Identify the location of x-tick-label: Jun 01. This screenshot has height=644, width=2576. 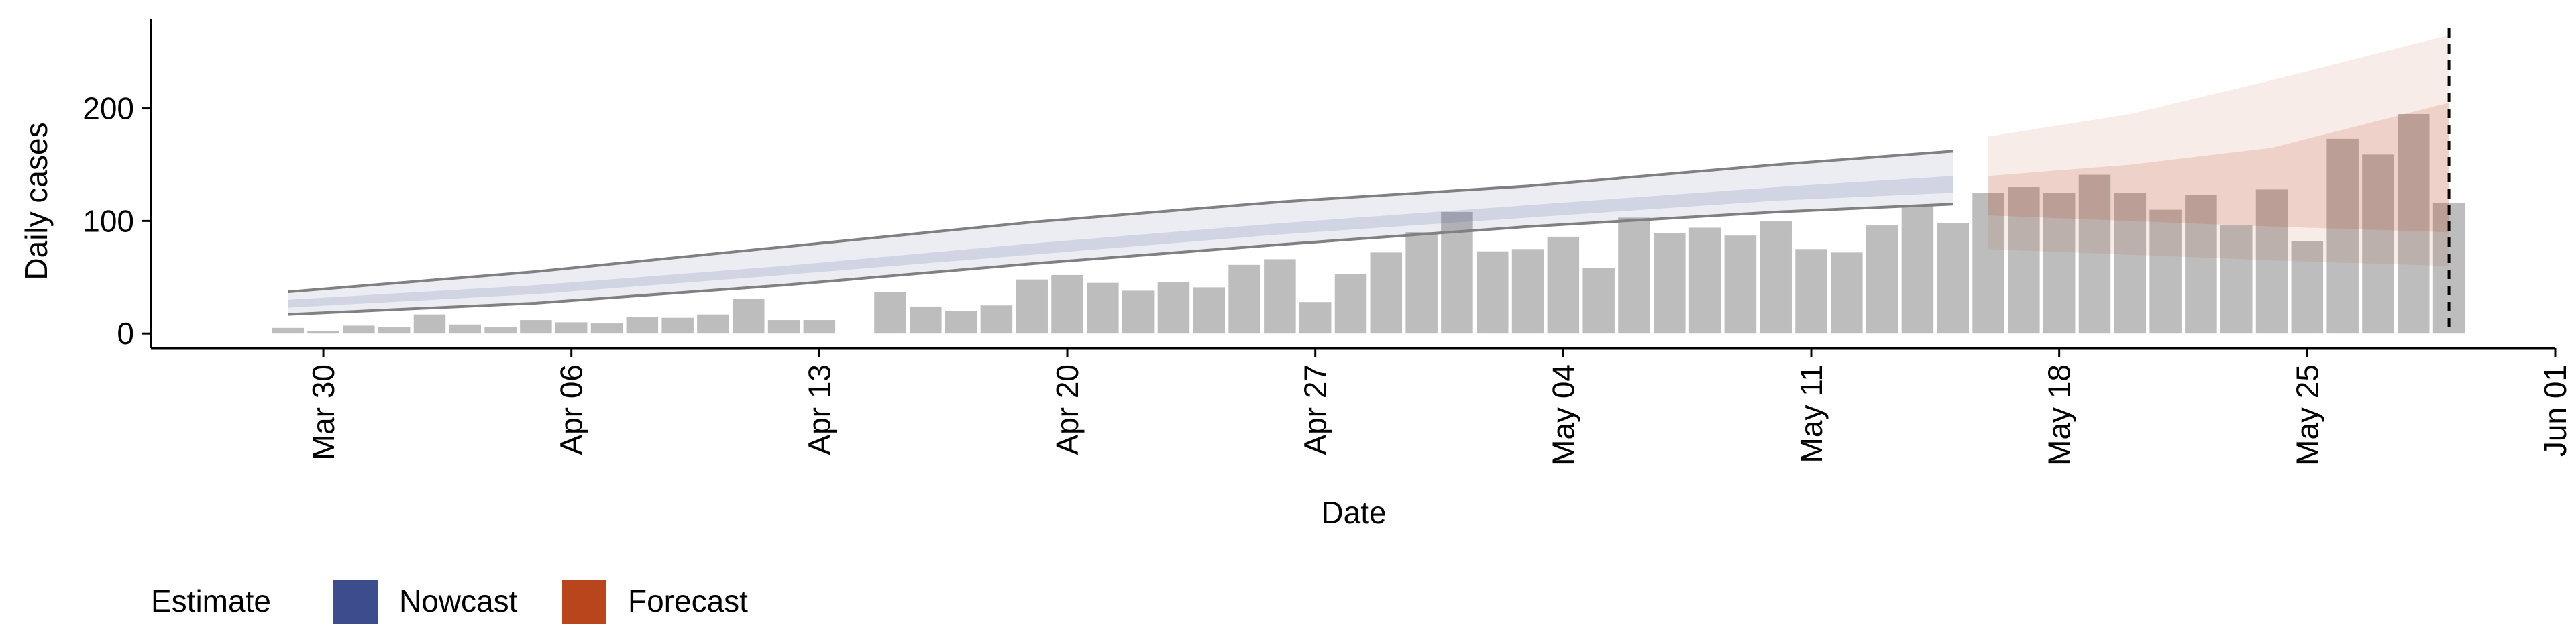
(2555, 410).